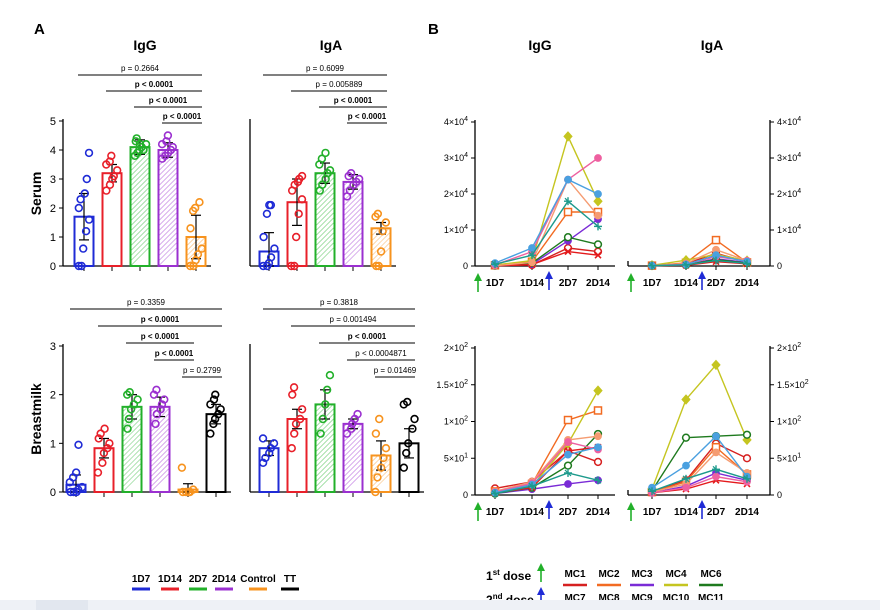  Describe the element at coordinates (62, 605) in the screenshot. I see `bottom-tab` at that location.